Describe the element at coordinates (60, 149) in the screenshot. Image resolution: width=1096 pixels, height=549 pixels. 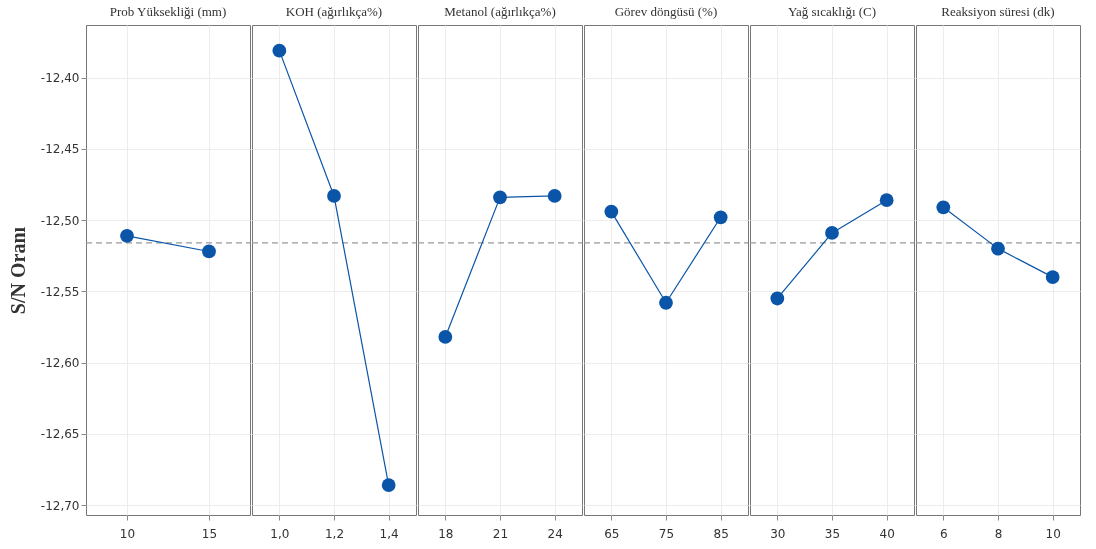
I see `y-tick-label: -12,45` at that location.